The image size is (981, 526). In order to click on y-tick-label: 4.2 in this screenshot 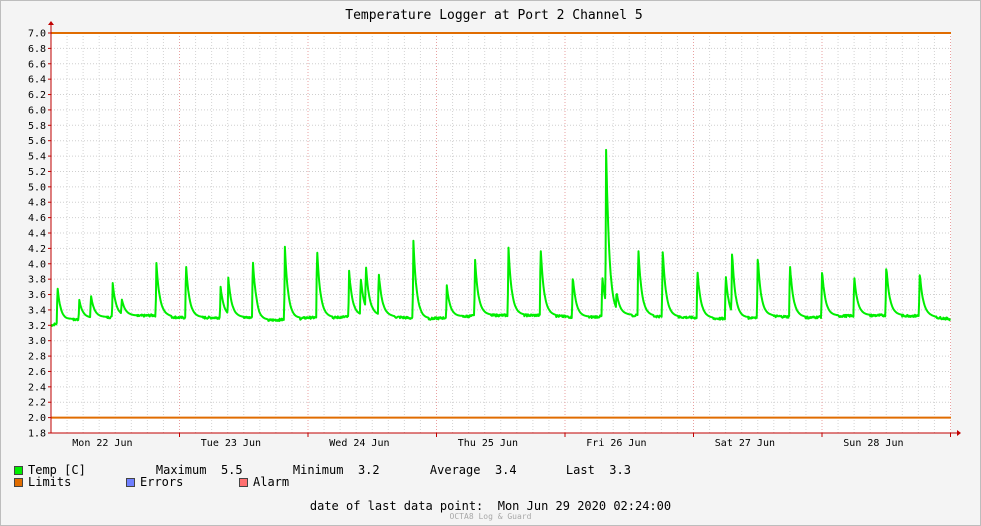, I will do `click(37, 249)`.